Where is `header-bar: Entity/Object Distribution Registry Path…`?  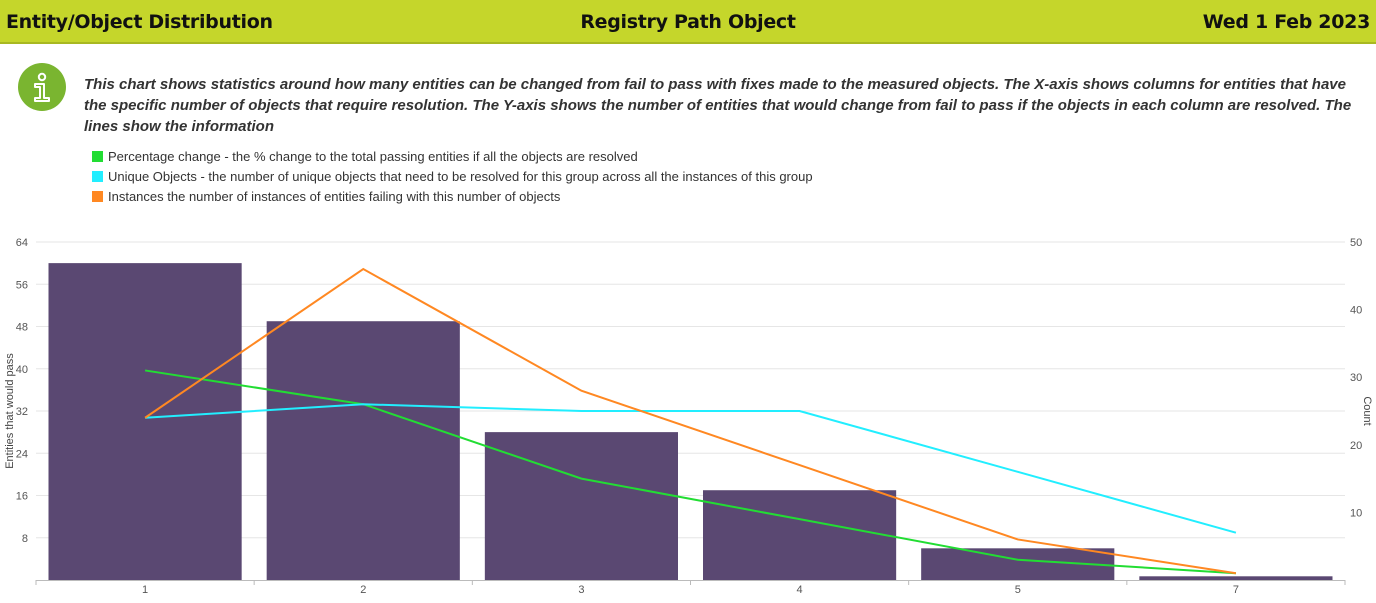 header-bar: Entity/Object Distribution Registry Path… is located at coordinates (688, 22).